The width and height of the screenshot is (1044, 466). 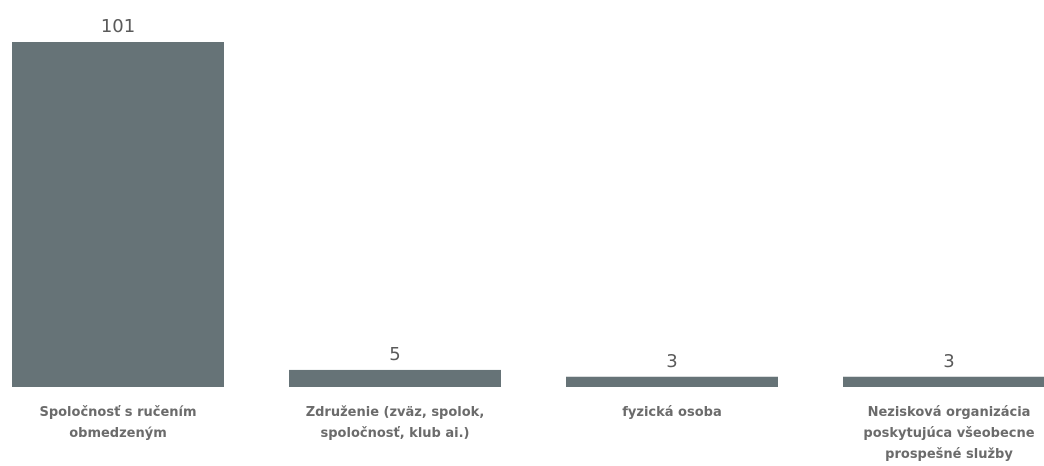 I want to click on category-label-line: Spoločnosť s ručením, so click(x=117, y=412).